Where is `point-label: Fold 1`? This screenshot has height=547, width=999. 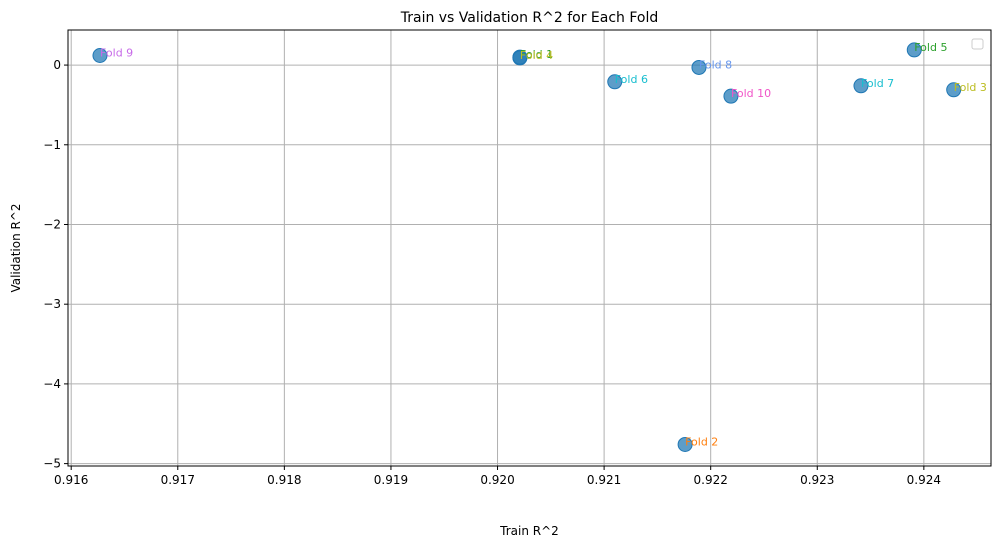 point-label: Fold 1 is located at coordinates (536, 54).